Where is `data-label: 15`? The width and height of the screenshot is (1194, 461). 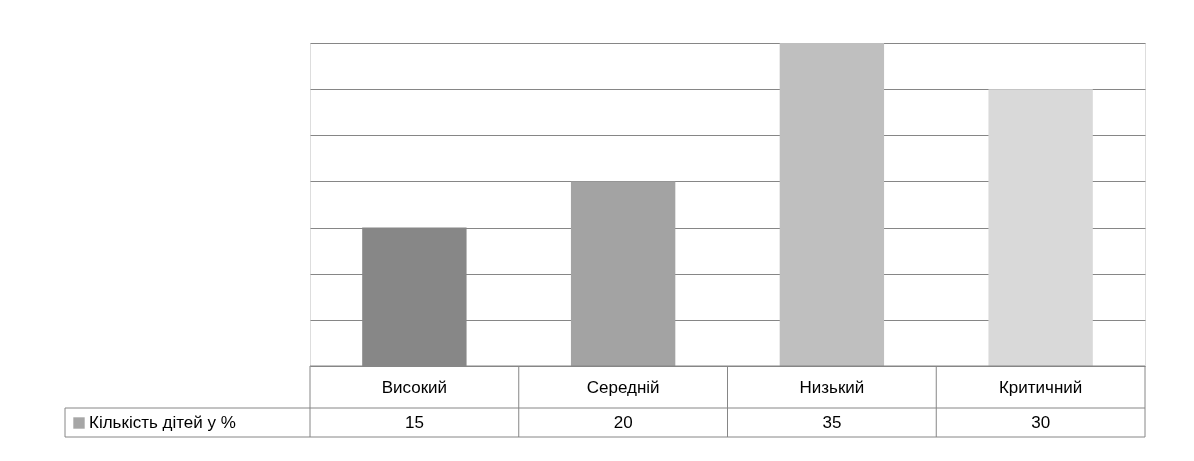
data-label: 15 is located at coordinates (414, 422).